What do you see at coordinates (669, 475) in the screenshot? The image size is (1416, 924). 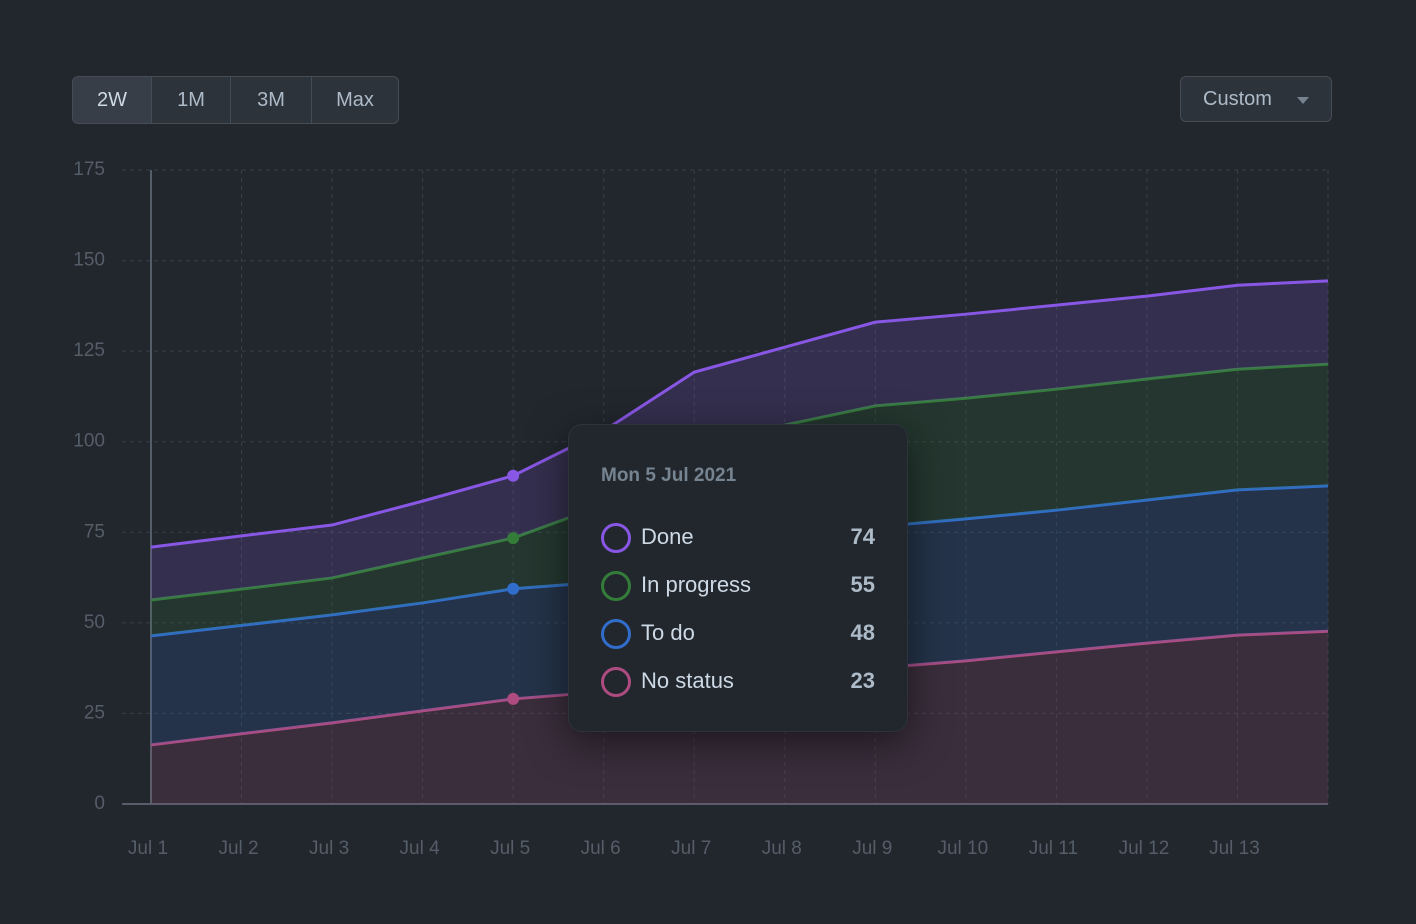 I see `tooltip-title: Mon 5 Jul 2021` at bounding box center [669, 475].